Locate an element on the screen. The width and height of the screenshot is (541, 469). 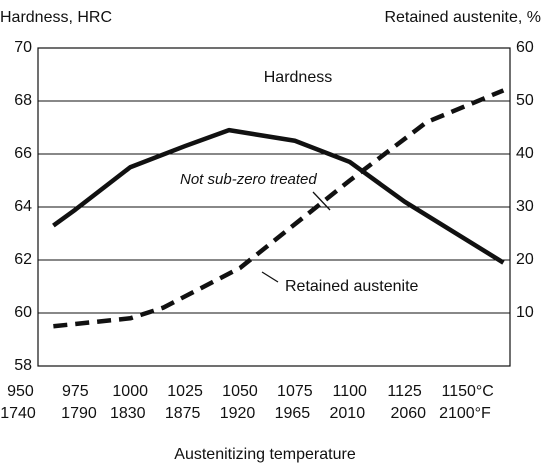
series-label: Retained austenite is located at coordinates (352, 286).